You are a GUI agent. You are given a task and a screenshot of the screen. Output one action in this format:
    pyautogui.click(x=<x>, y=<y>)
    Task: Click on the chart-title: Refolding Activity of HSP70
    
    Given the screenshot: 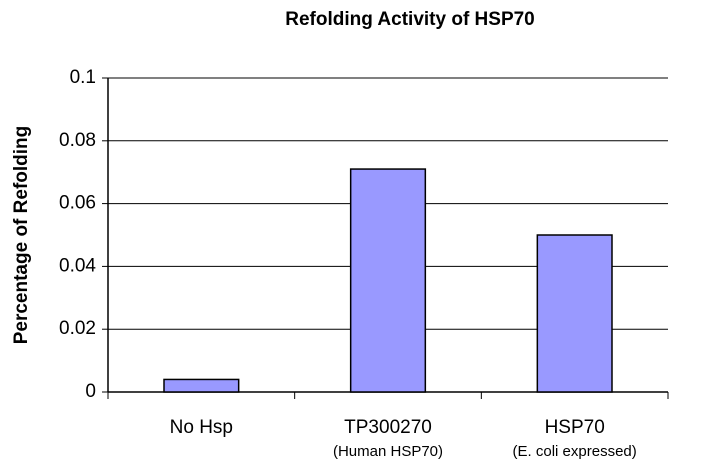 What is the action you would take?
    pyautogui.click(x=410, y=19)
    